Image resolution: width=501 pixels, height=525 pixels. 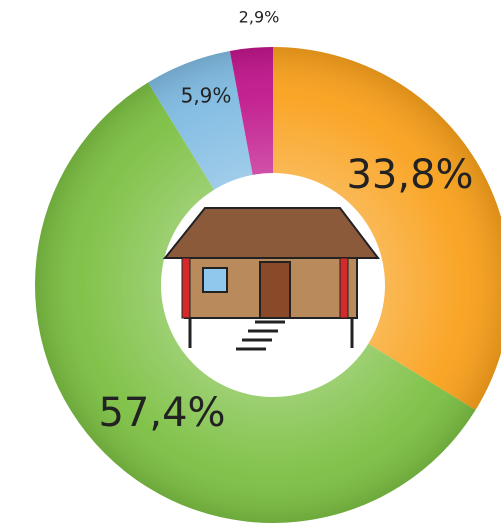 I want to click on value-label: 57,4%, so click(x=161, y=413).